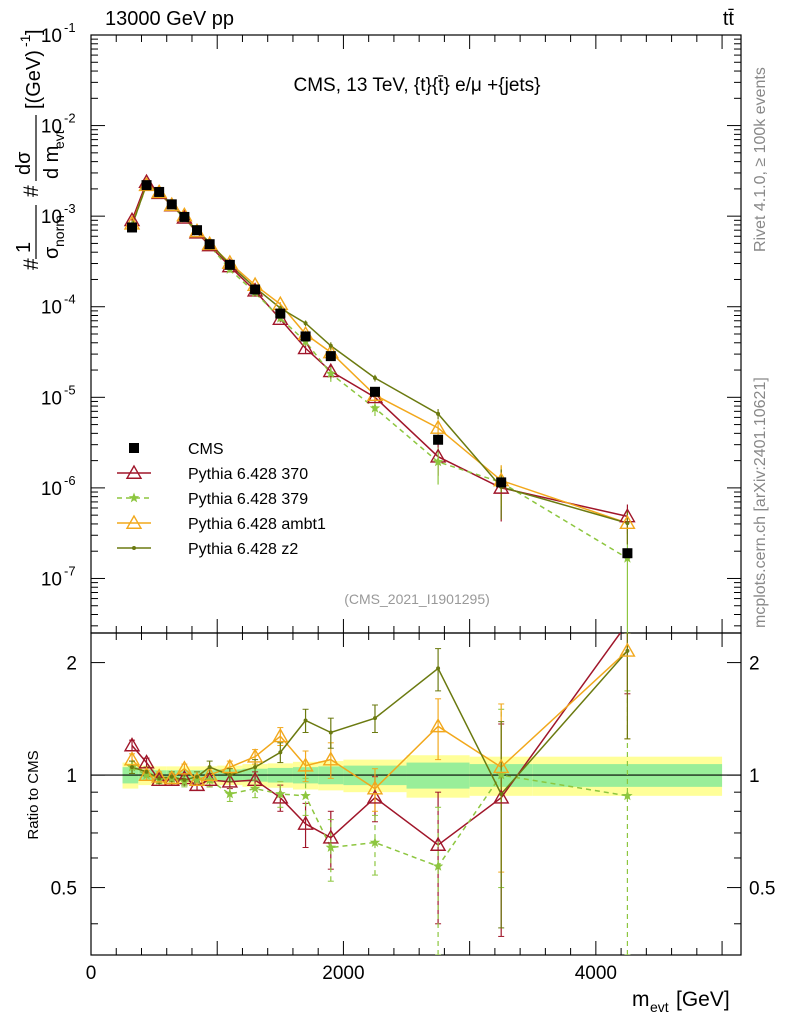  What do you see at coordinates (24, 247) in the screenshot?
I see `svg-text: 1` at bounding box center [24, 247].